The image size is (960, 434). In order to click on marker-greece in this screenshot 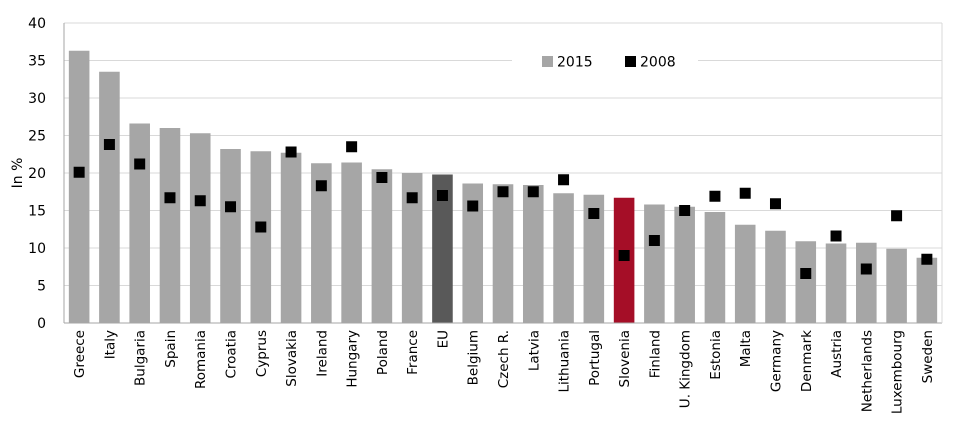, I will do `click(79, 172)`.